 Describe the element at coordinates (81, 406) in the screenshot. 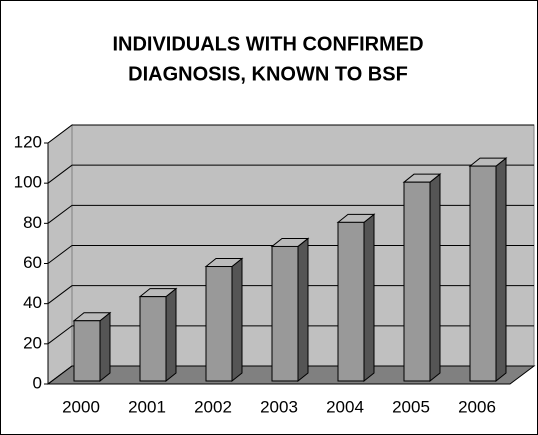

I see `x-tick-label: 2000` at that location.